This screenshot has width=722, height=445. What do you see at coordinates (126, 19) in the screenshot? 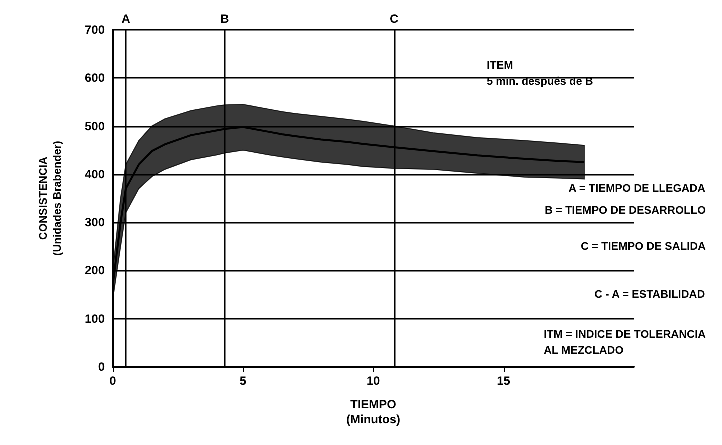
I see `ref-line-label: A` at bounding box center [126, 19].